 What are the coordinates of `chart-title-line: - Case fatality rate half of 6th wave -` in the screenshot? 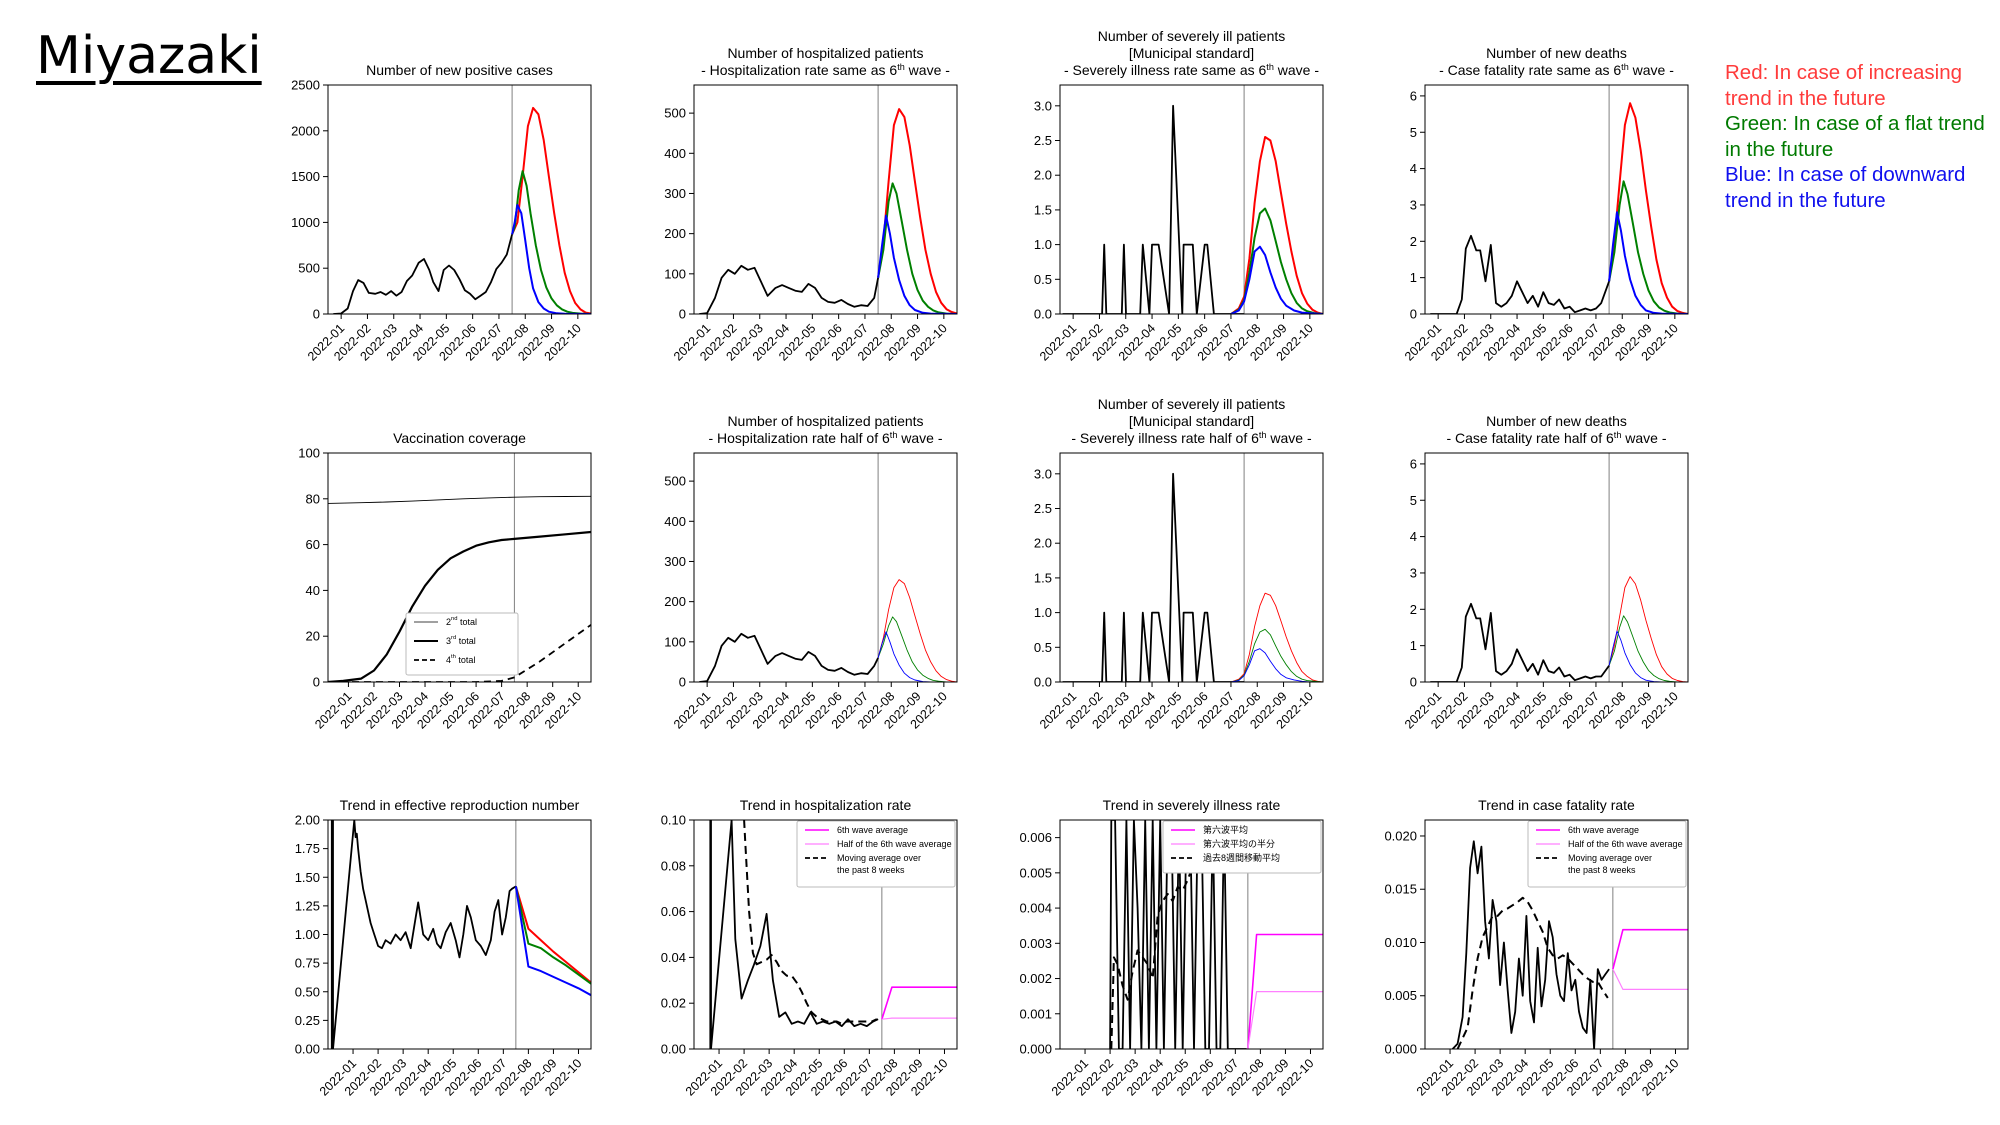 It's located at (1556, 438).